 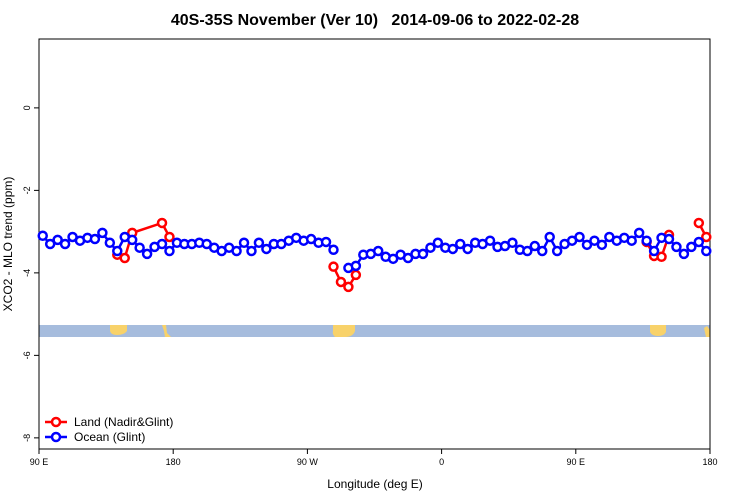 What do you see at coordinates (441, 462) in the screenshot?
I see `x-tick-label: 0` at bounding box center [441, 462].